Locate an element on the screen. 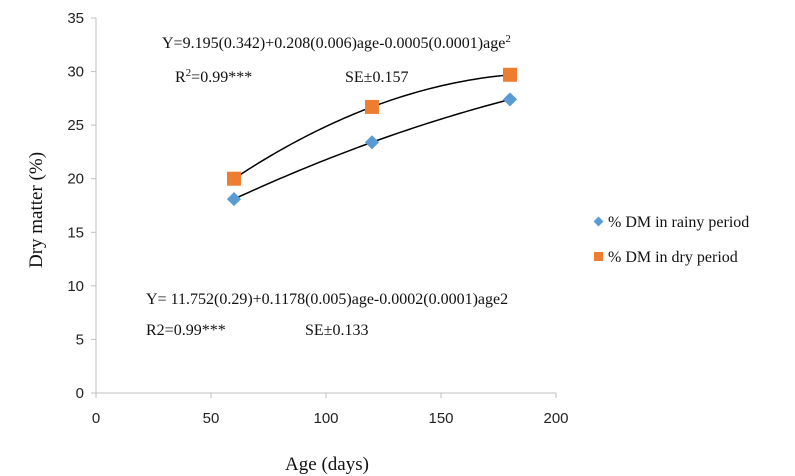 This screenshot has height=476, width=795. y-tick-label: 35 is located at coordinates (75, 18).